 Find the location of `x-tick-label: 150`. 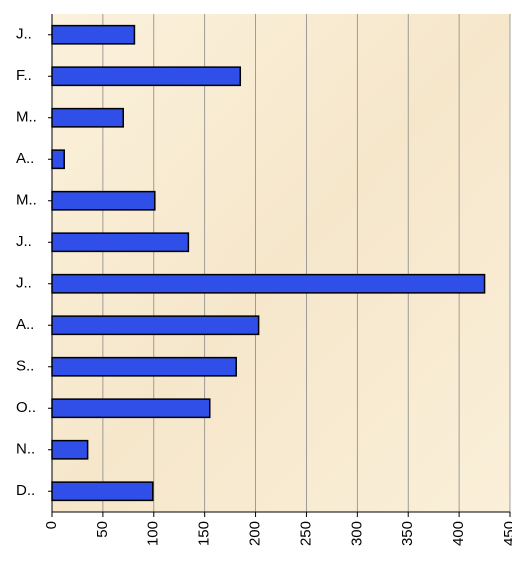

x-tick-label: 150 is located at coordinates (204, 533).